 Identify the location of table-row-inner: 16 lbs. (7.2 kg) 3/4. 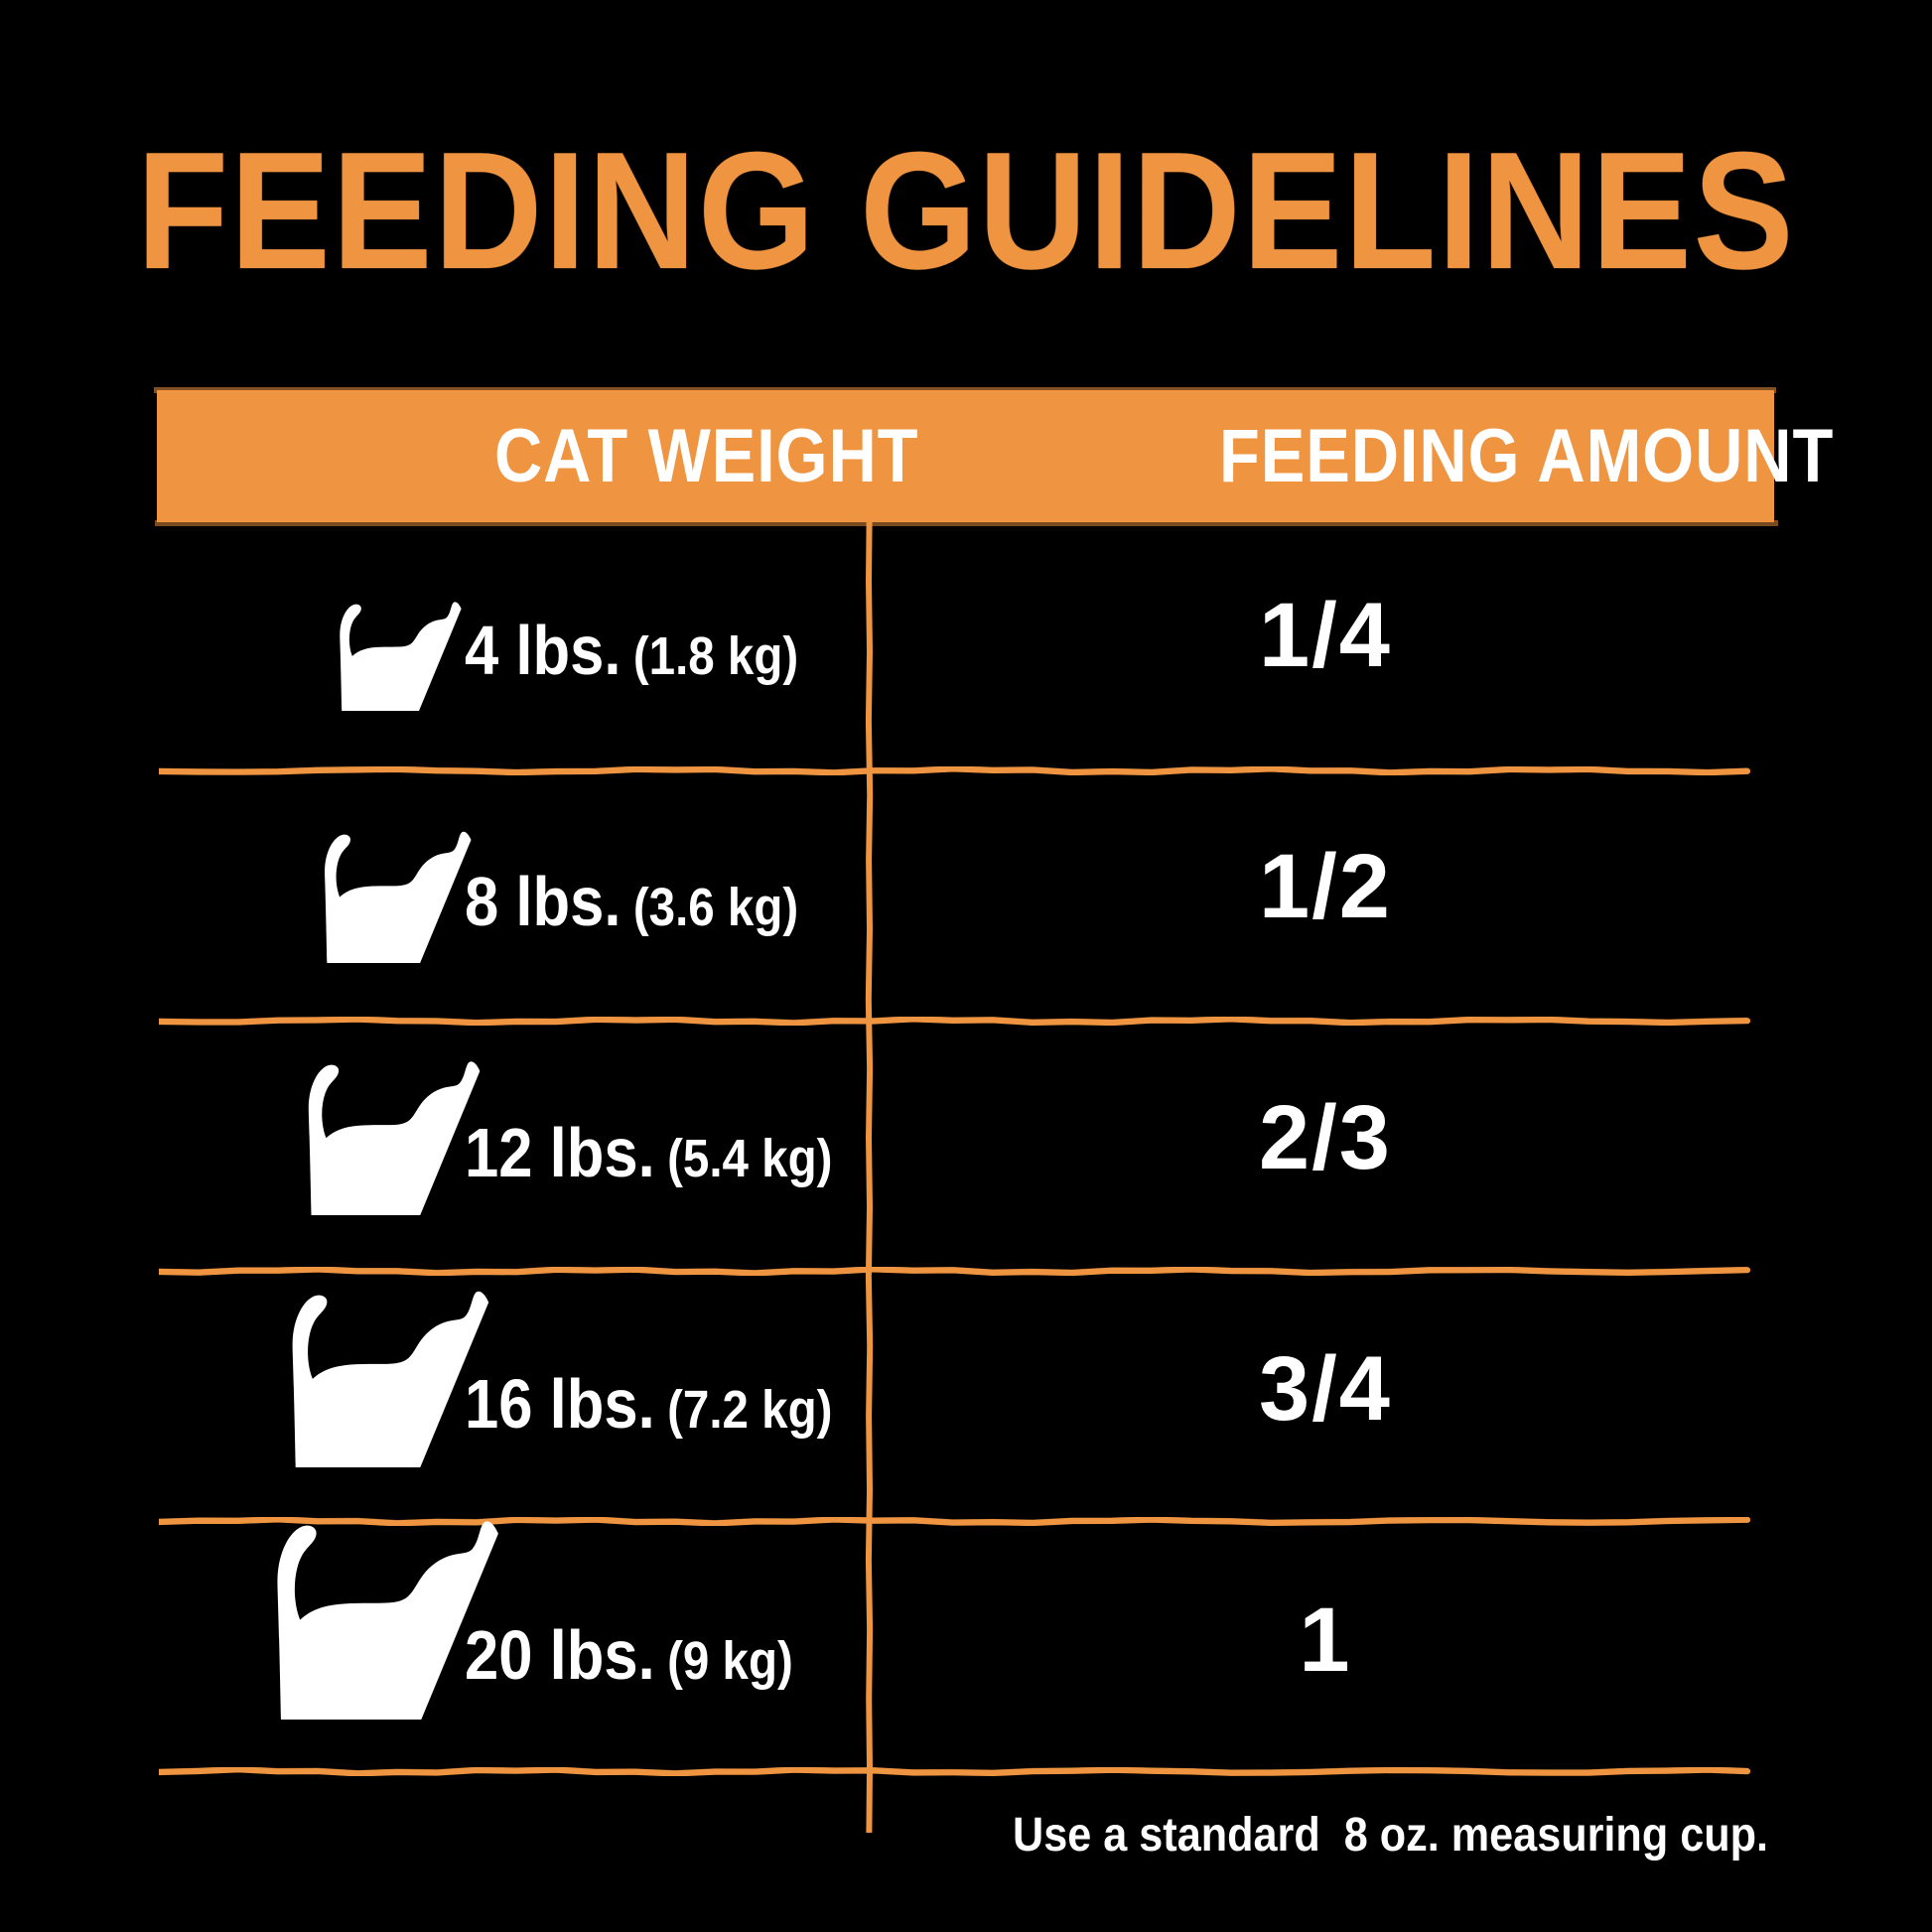
(966, 1398).